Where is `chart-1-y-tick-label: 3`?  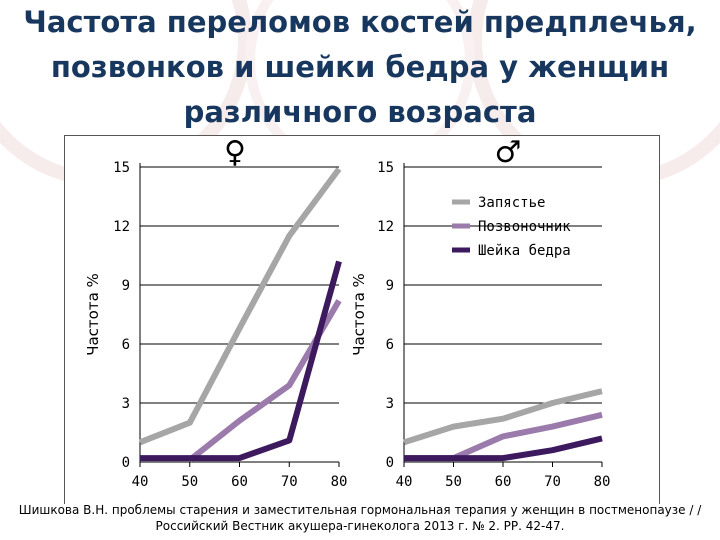
chart-1-y-tick-label: 3 is located at coordinates (126, 404).